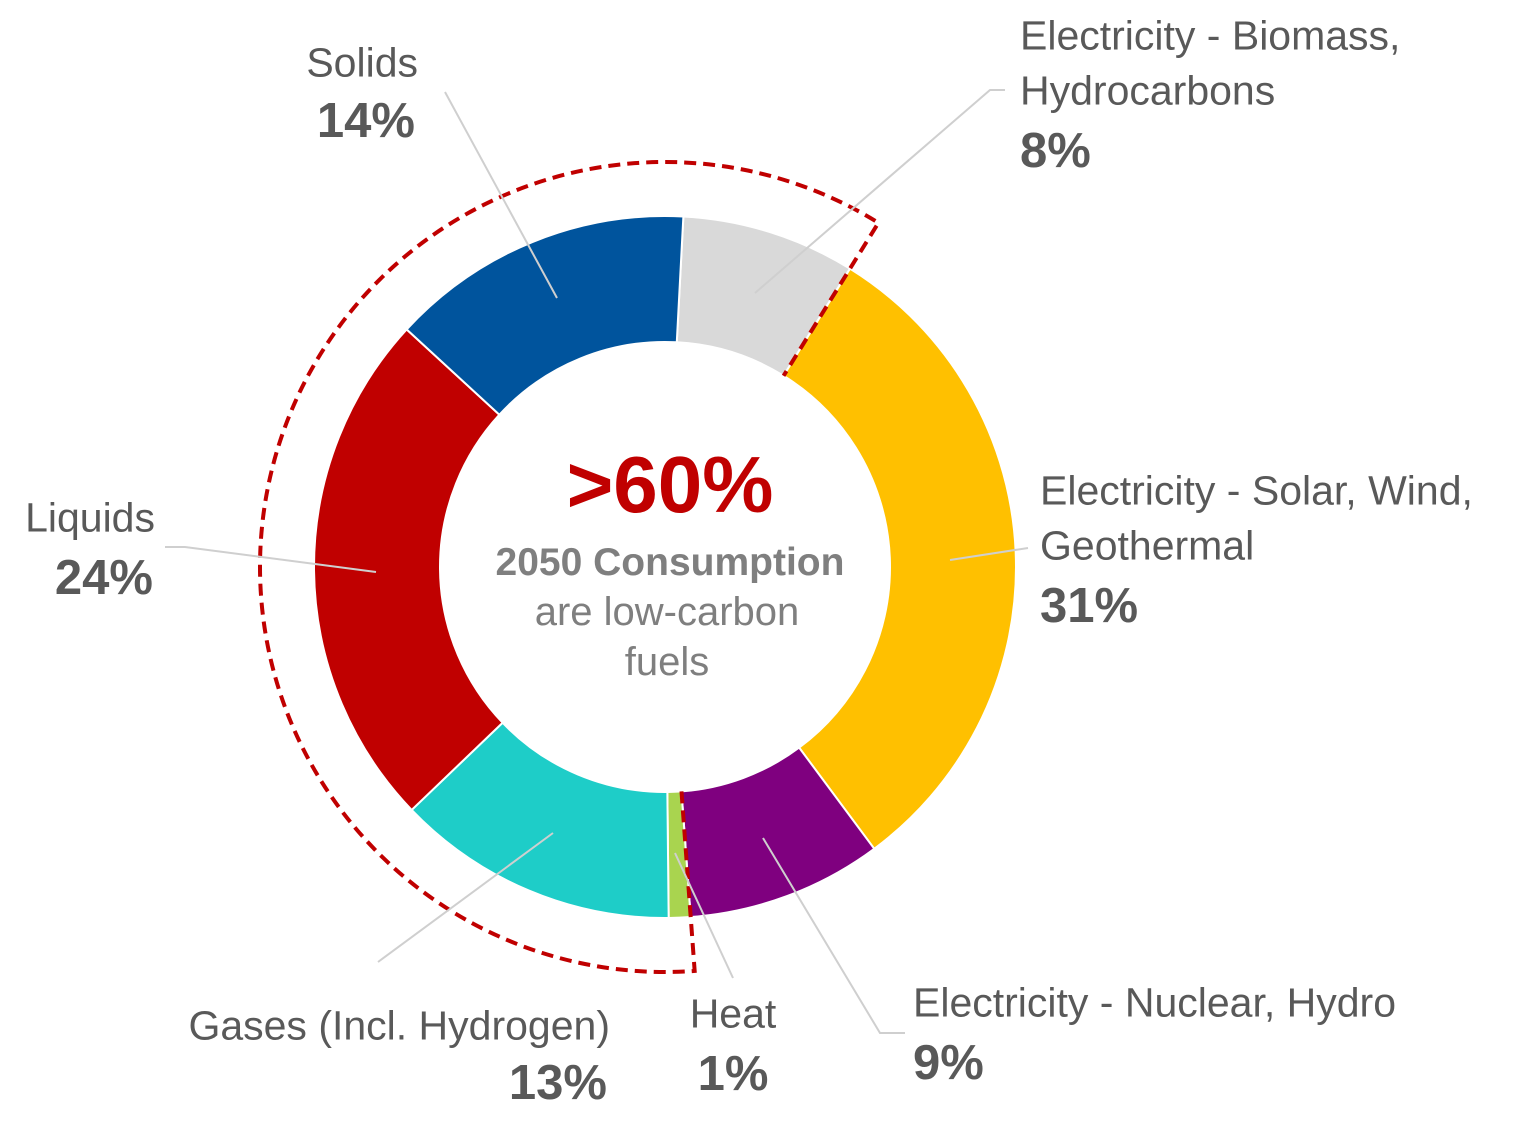  Describe the element at coordinates (545, 316) in the screenshot. I see `slice-solids` at that location.